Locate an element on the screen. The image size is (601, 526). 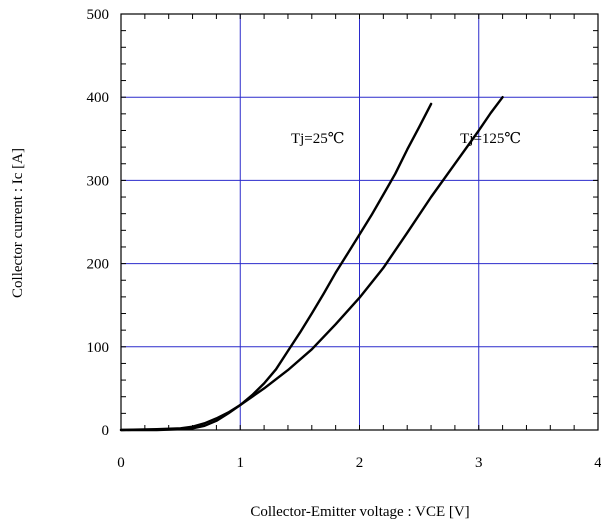
y-tick-label: 500 is located at coordinates (98, 15).